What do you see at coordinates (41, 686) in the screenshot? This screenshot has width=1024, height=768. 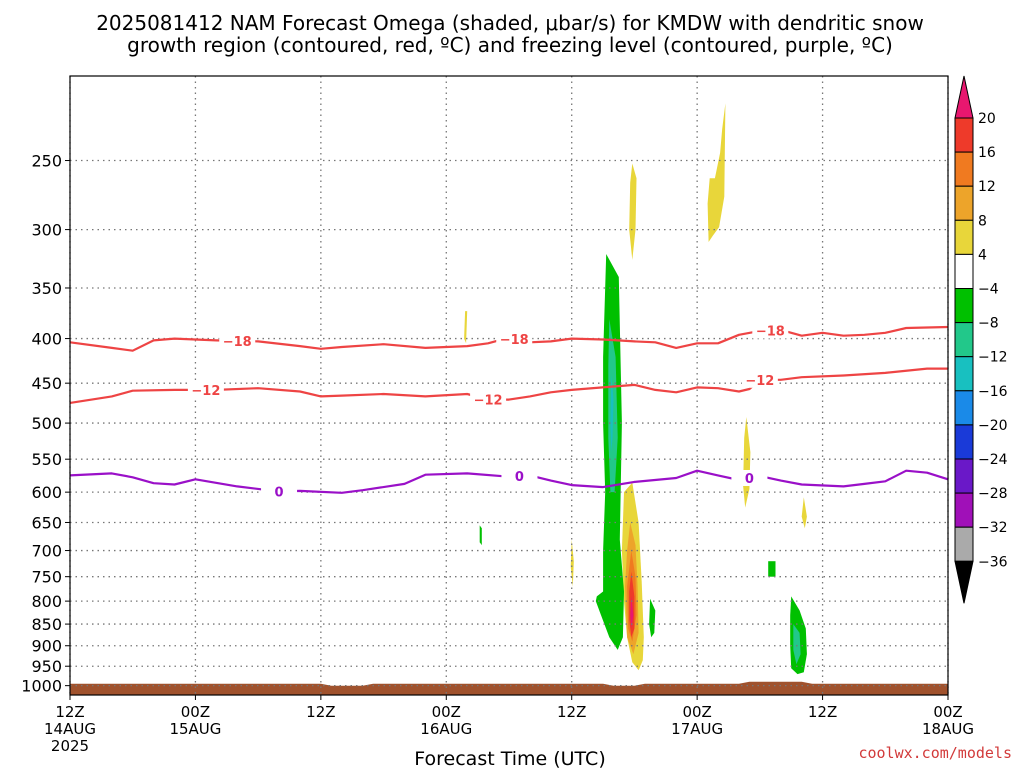 I see `y-tick-label-1000: 1000` at bounding box center [41, 686].